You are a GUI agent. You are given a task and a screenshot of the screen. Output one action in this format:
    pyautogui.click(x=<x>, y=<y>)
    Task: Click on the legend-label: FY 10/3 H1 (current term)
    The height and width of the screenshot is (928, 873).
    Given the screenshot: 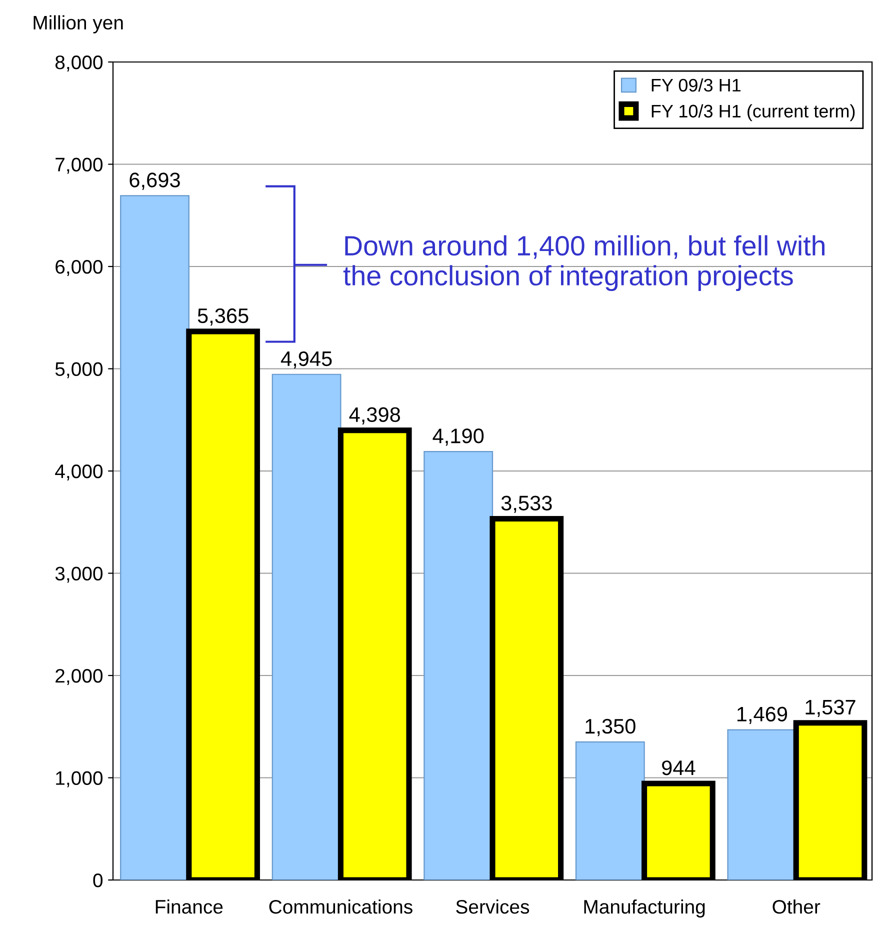 What is the action you would take?
    pyautogui.click(x=753, y=113)
    